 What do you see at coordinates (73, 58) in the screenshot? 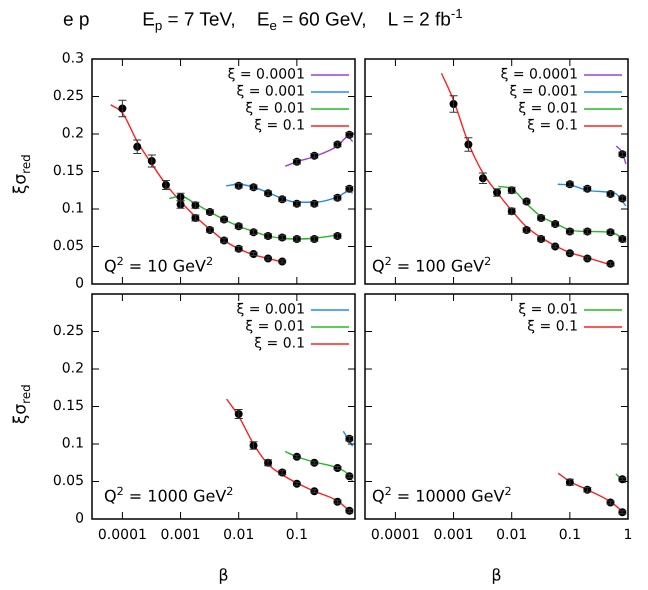
I see `y-tick-label: 0.3` at bounding box center [73, 58].